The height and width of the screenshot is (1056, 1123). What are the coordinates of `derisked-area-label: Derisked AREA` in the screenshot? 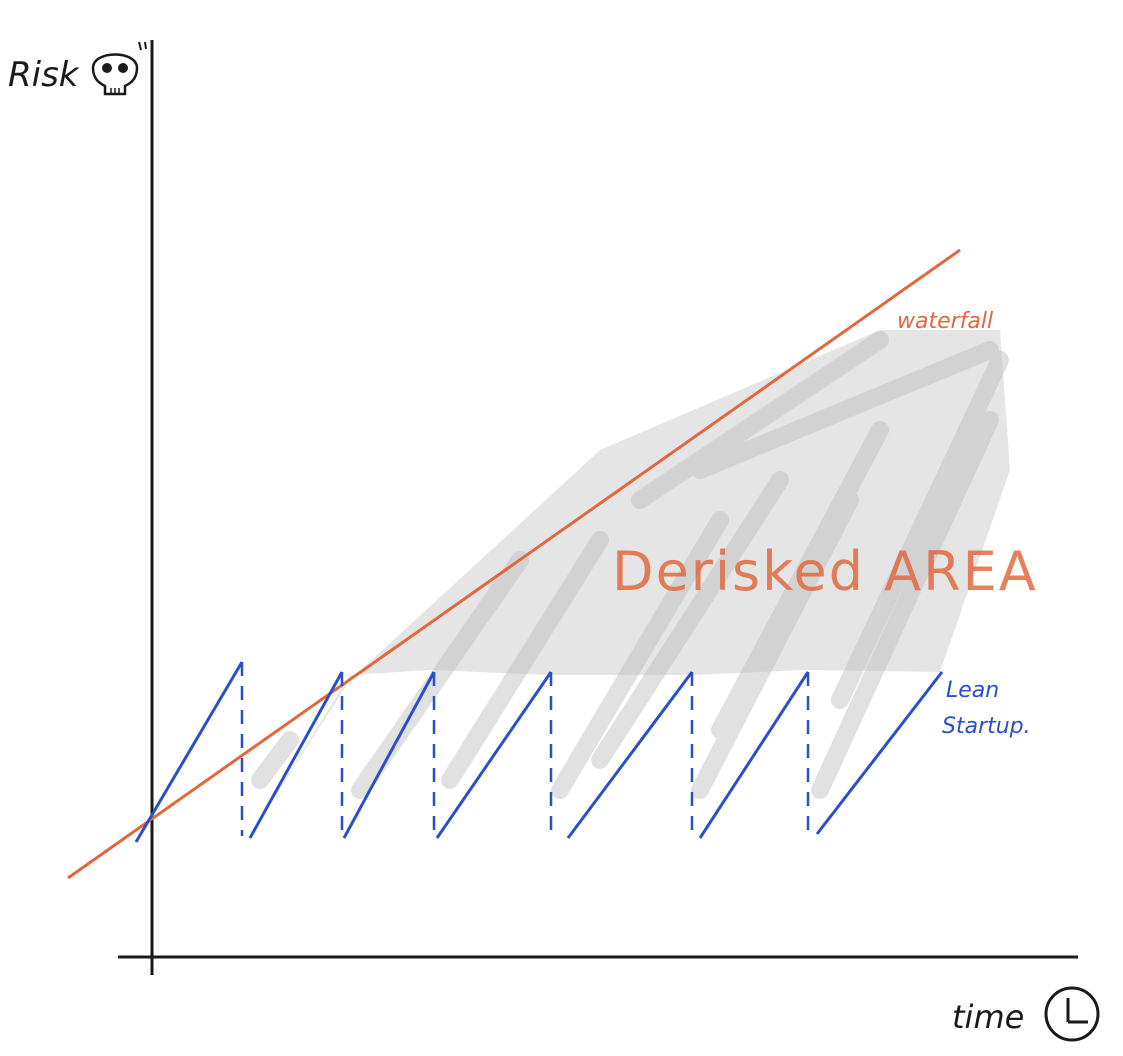 It's located at (825, 571).